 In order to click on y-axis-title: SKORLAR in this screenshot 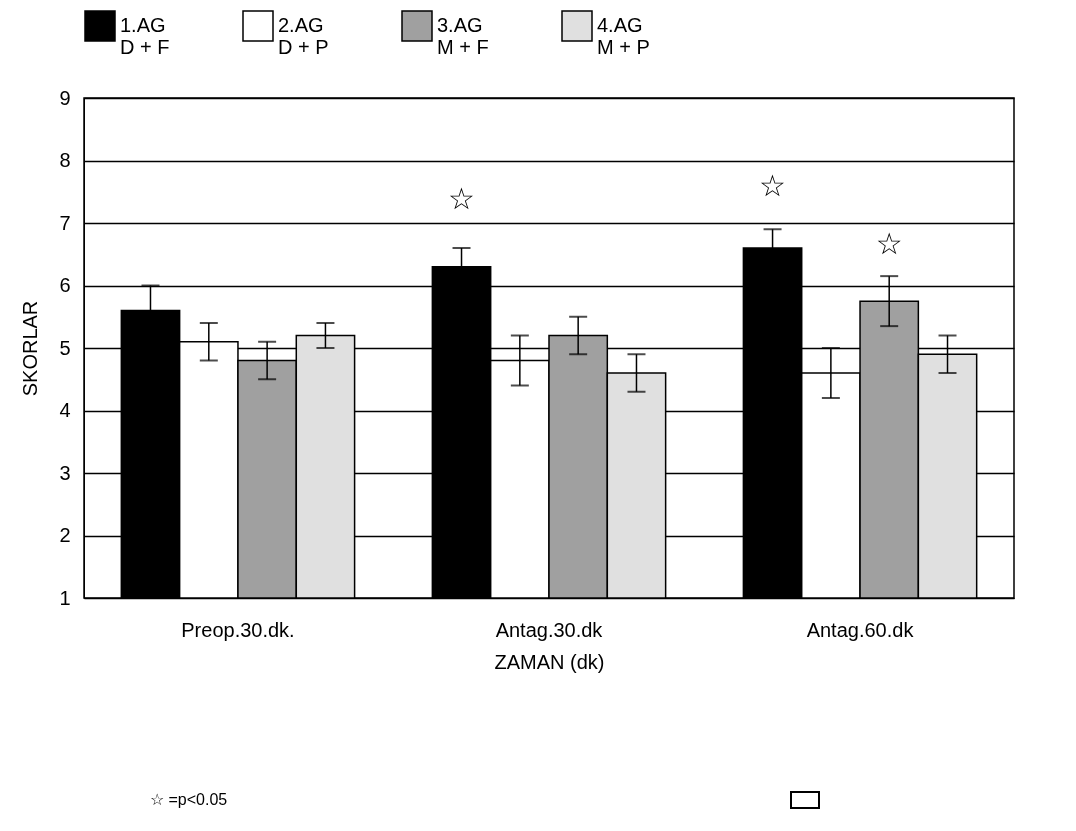, I will do `click(30, 348)`.